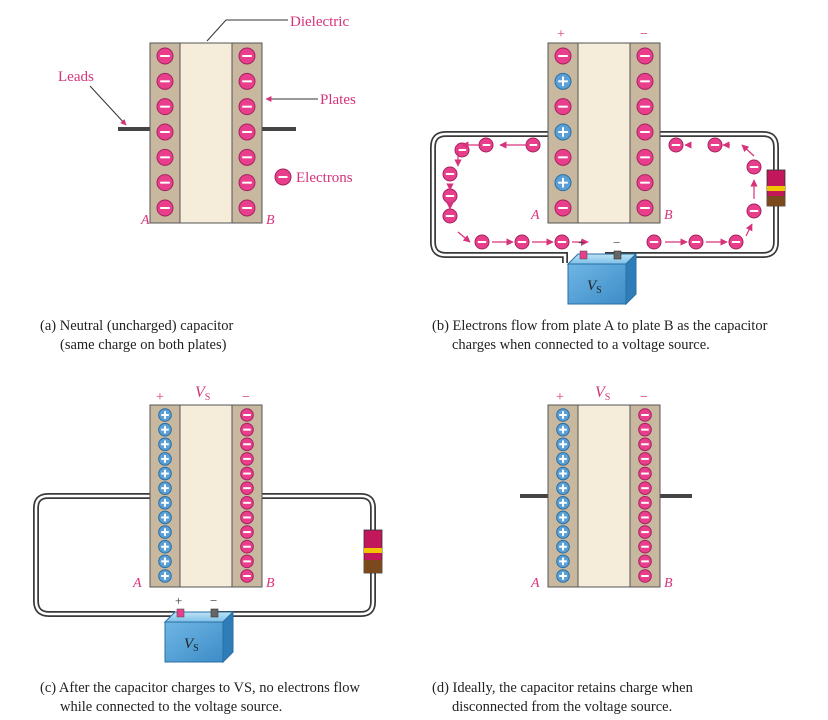 This screenshot has width=828, height=720. Describe the element at coordinates (776, 188) in the screenshot. I see `resistor` at that location.